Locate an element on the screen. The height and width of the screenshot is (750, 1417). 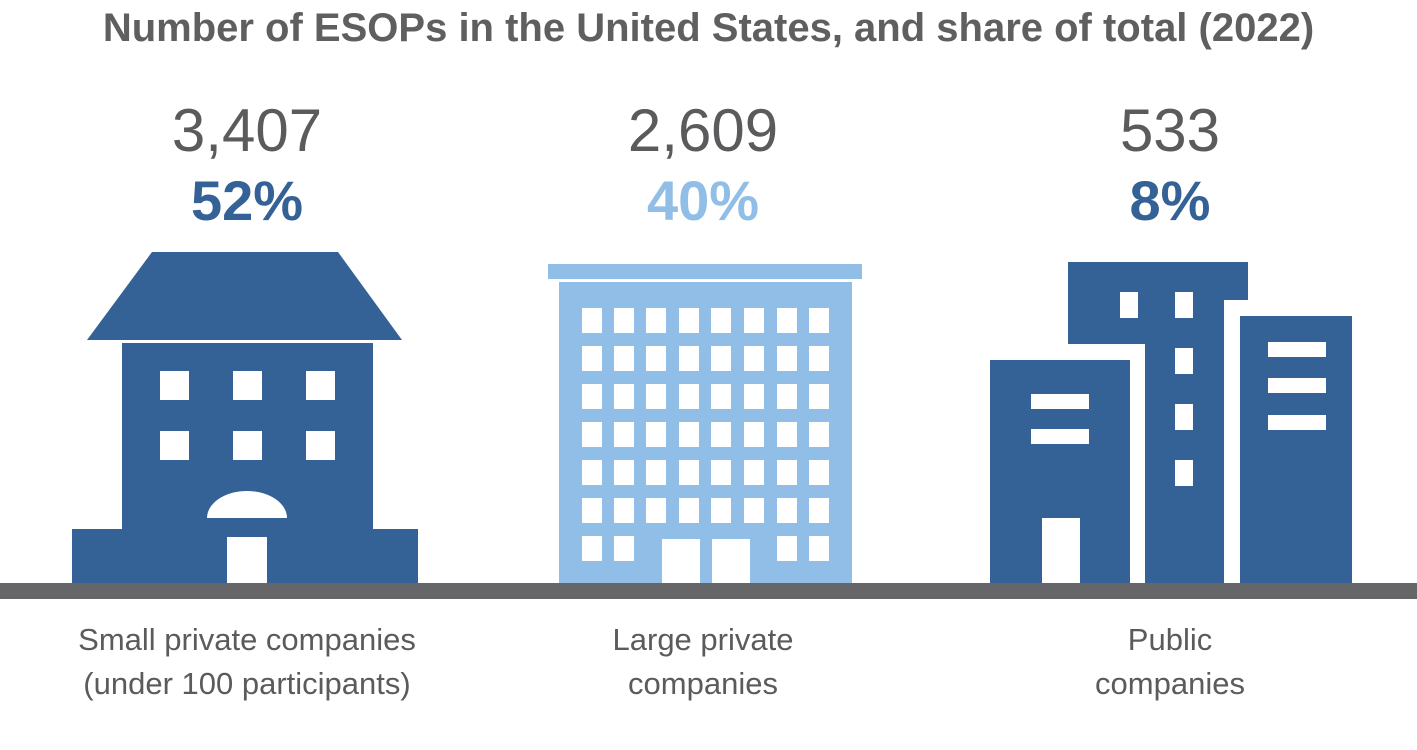
city-buildings-icon is located at coordinates (1171, 424).